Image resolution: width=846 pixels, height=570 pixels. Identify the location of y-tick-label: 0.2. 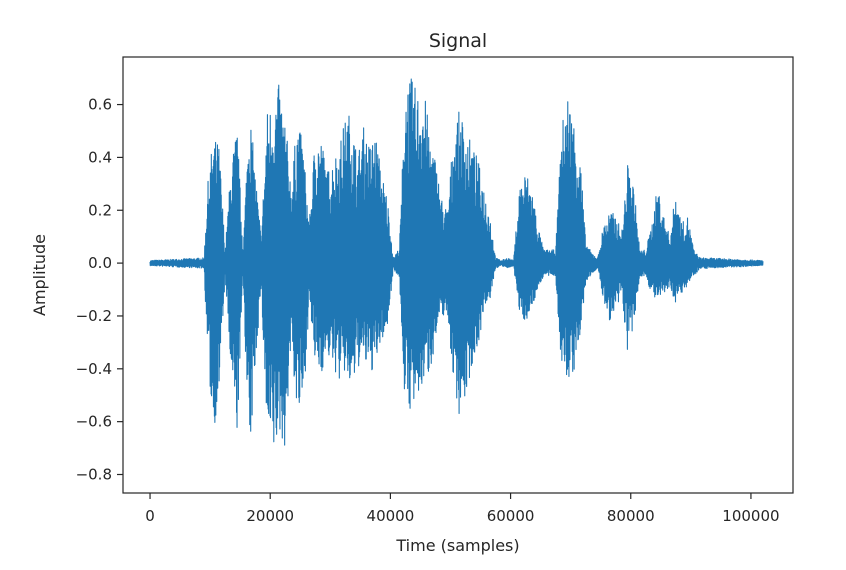
(100, 210).